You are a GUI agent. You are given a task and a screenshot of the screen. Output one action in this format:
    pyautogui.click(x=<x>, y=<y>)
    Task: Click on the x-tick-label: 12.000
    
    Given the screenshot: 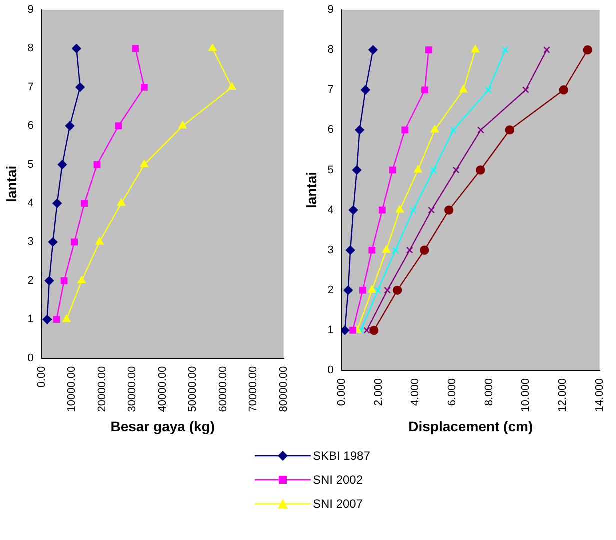 What is the action you would take?
    pyautogui.click(x=562, y=395)
    